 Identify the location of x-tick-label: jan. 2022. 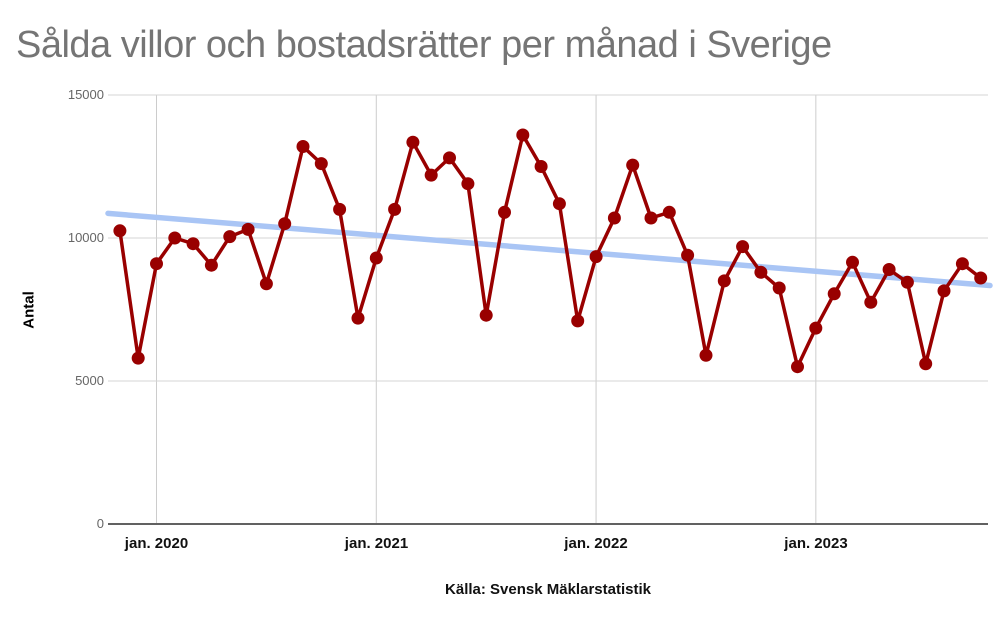
(596, 543).